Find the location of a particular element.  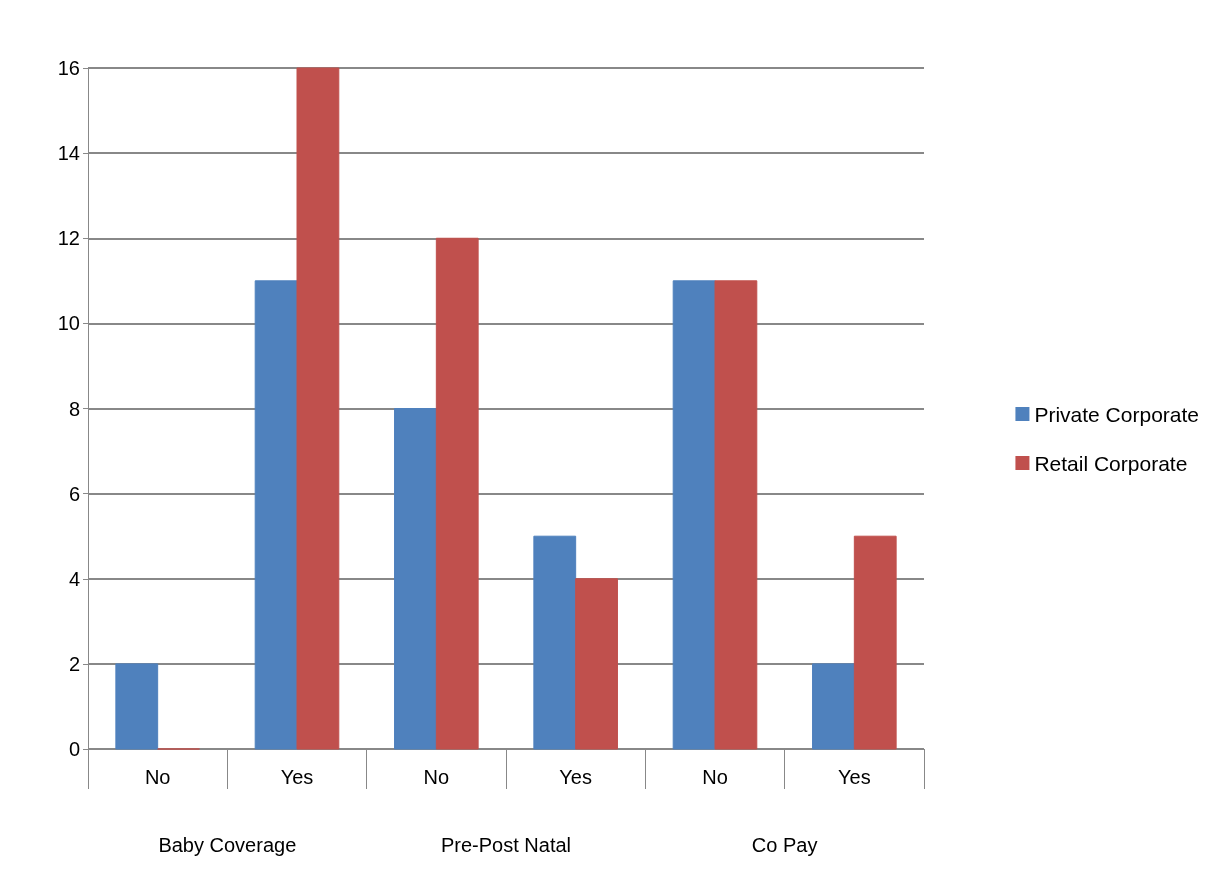

legend-label: Retail Corporate is located at coordinates (1111, 463).